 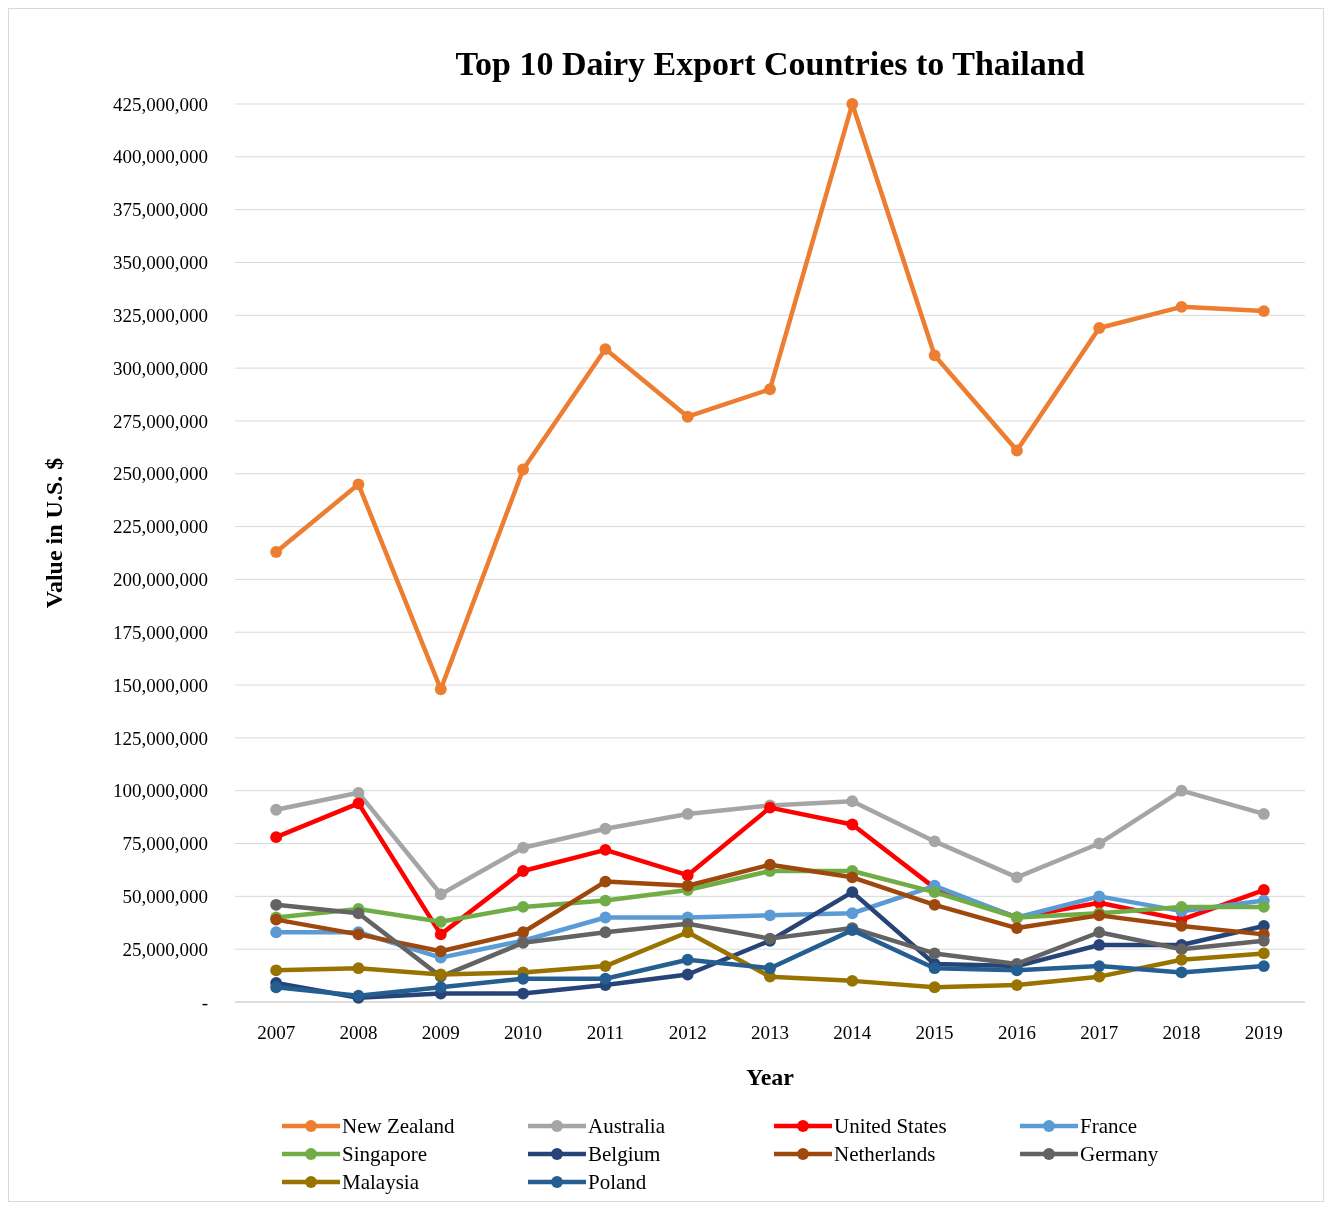 I want to click on y-tick-label: -, so click(x=204, y=1002).